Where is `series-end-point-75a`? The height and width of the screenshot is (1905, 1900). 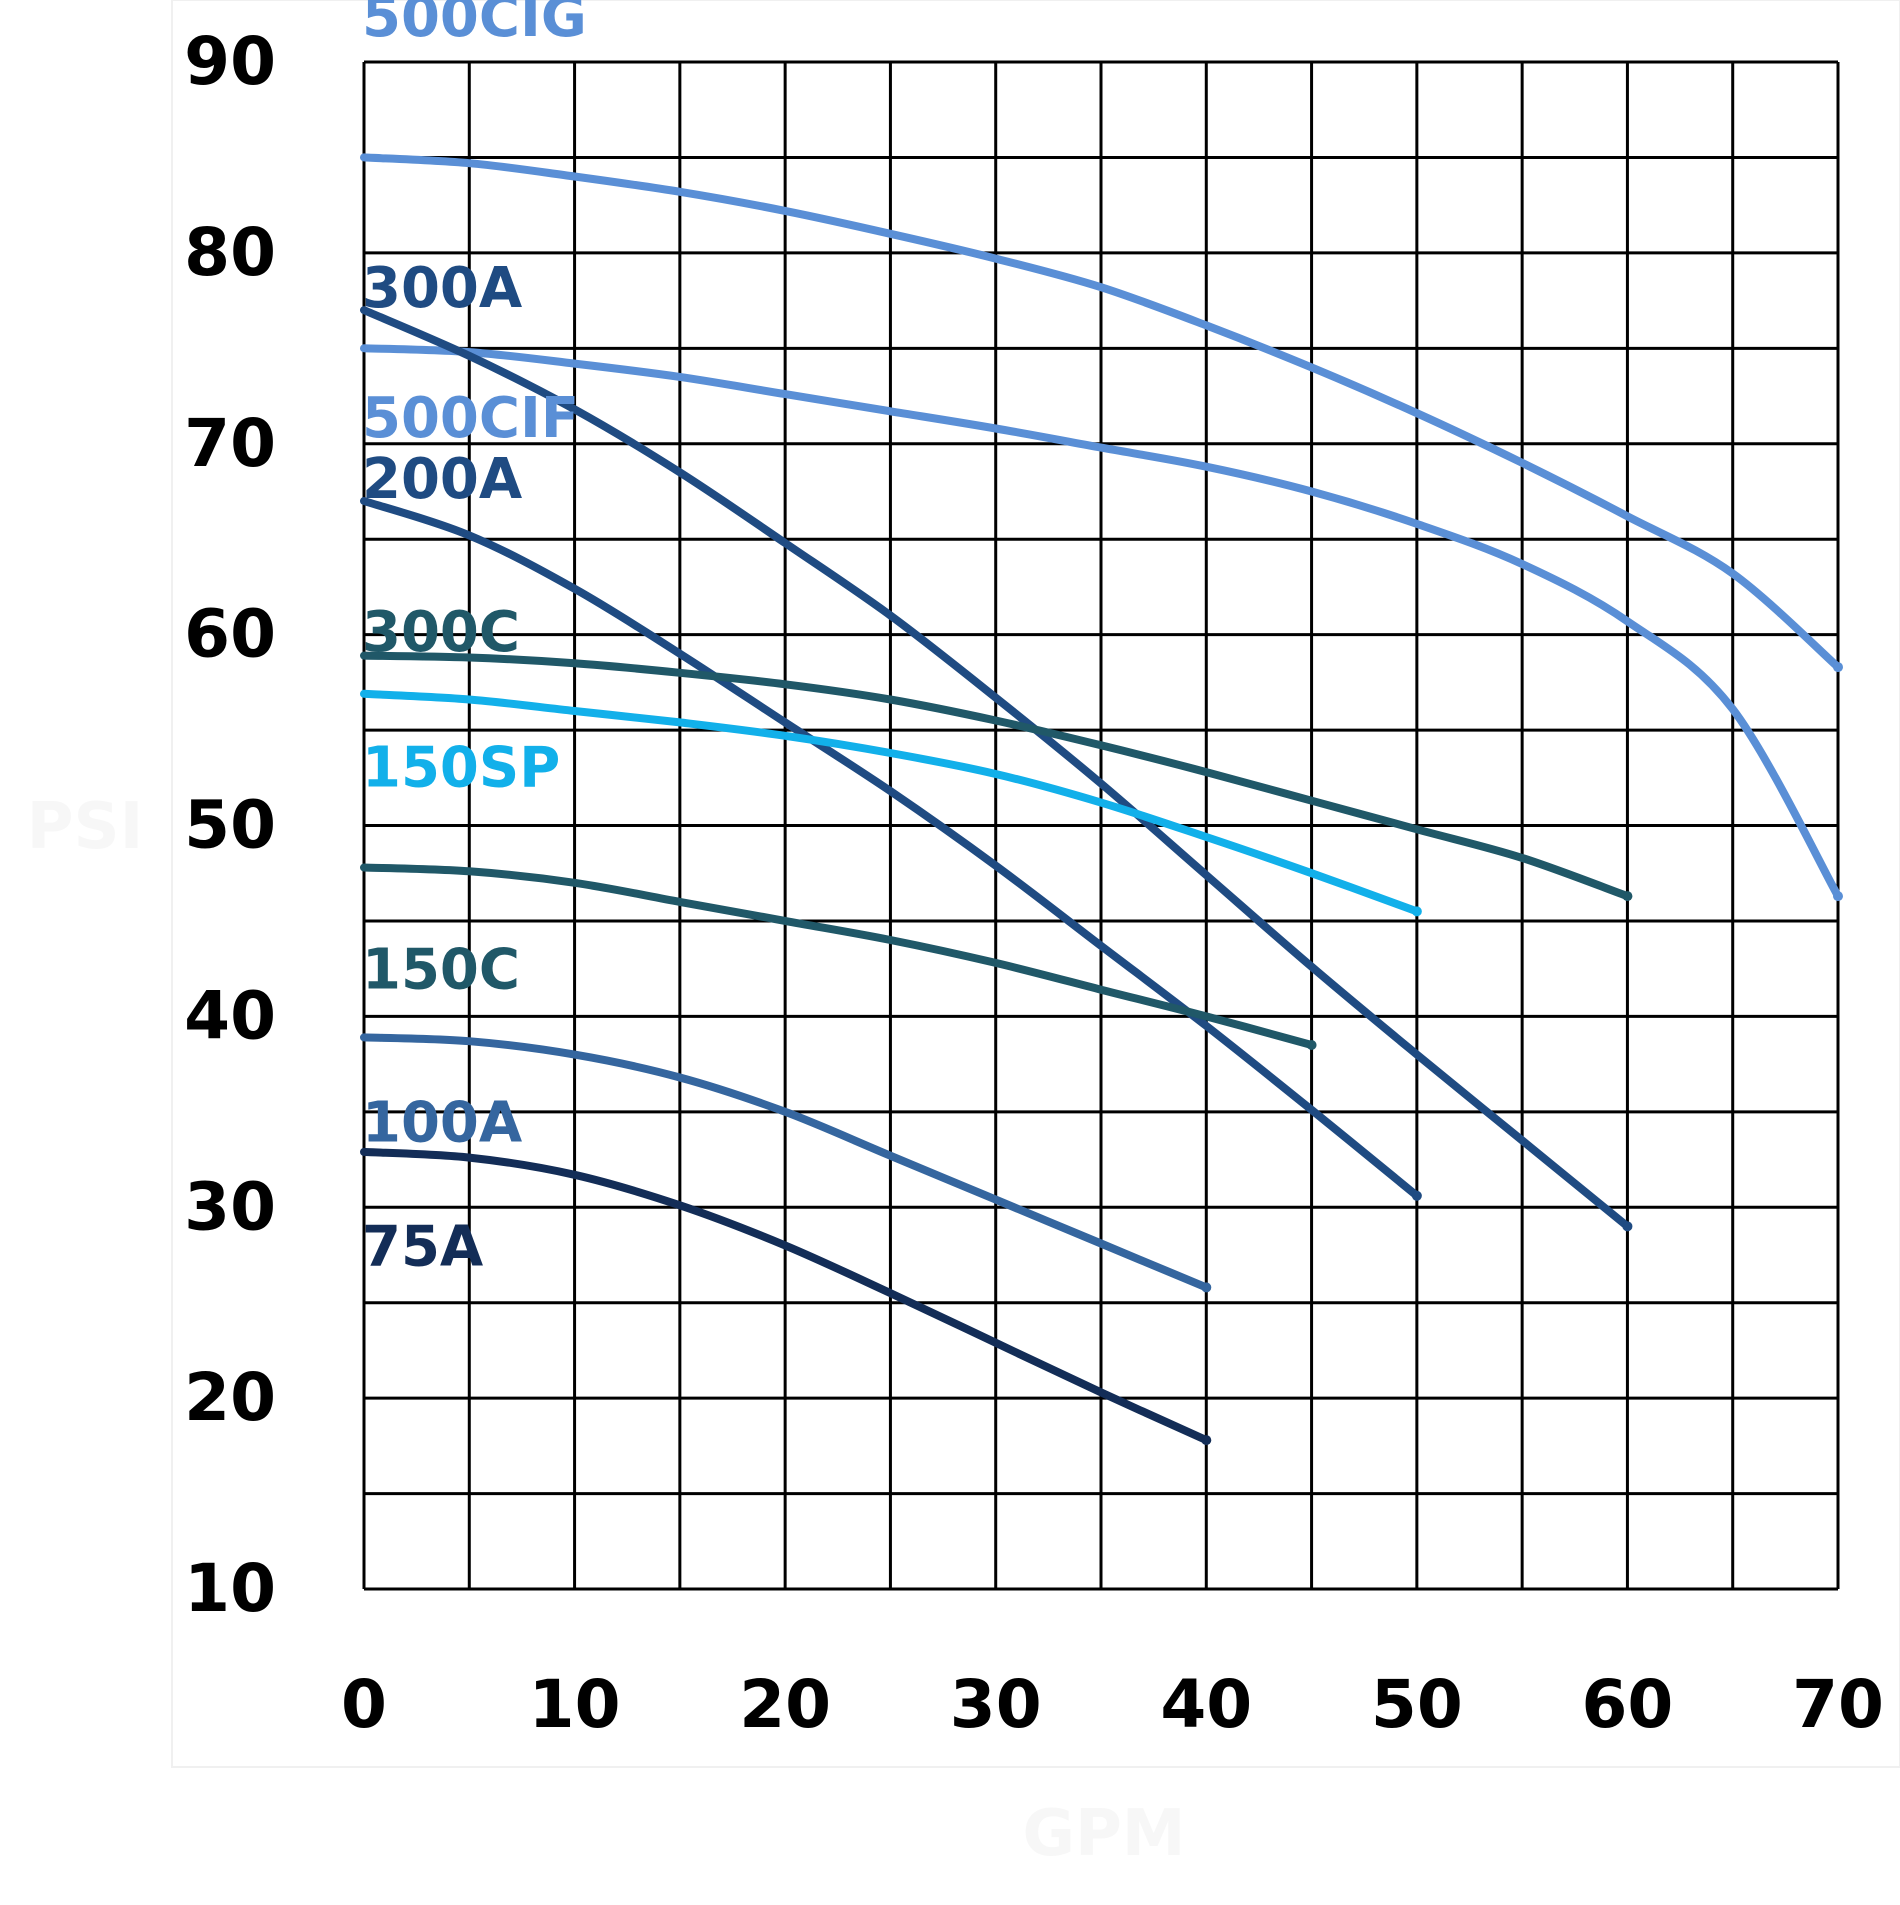 series-end-point-75a is located at coordinates (1206, 1440).